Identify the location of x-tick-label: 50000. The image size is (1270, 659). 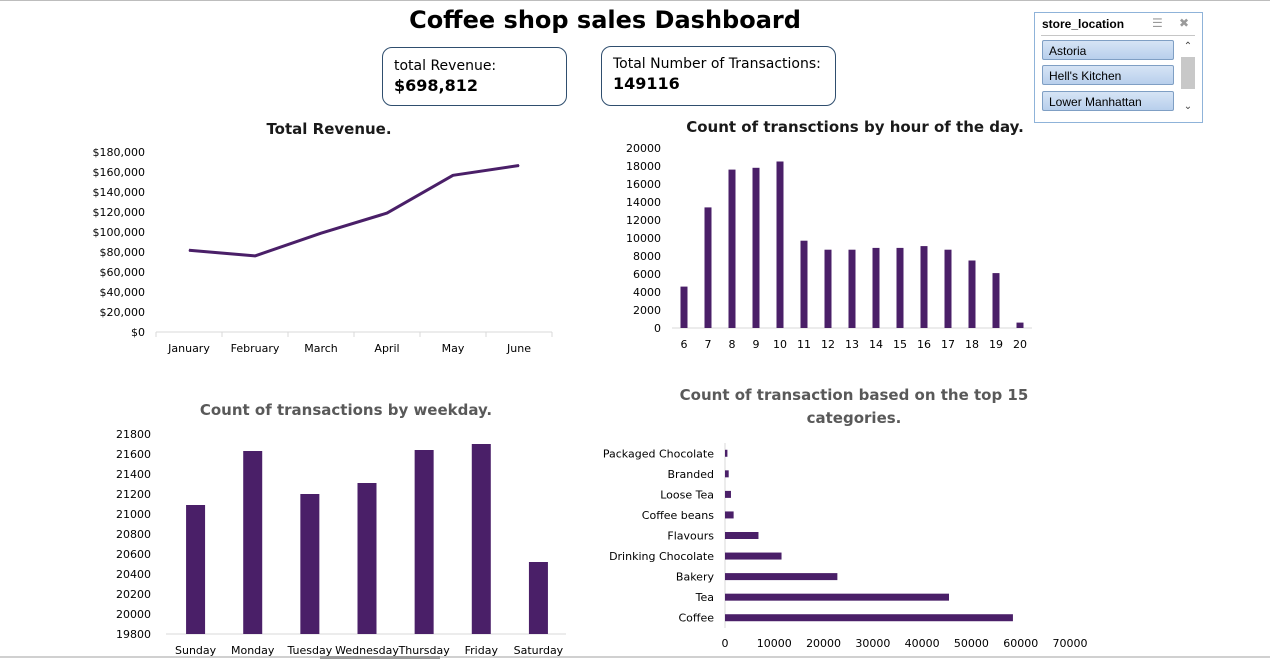
(971, 643).